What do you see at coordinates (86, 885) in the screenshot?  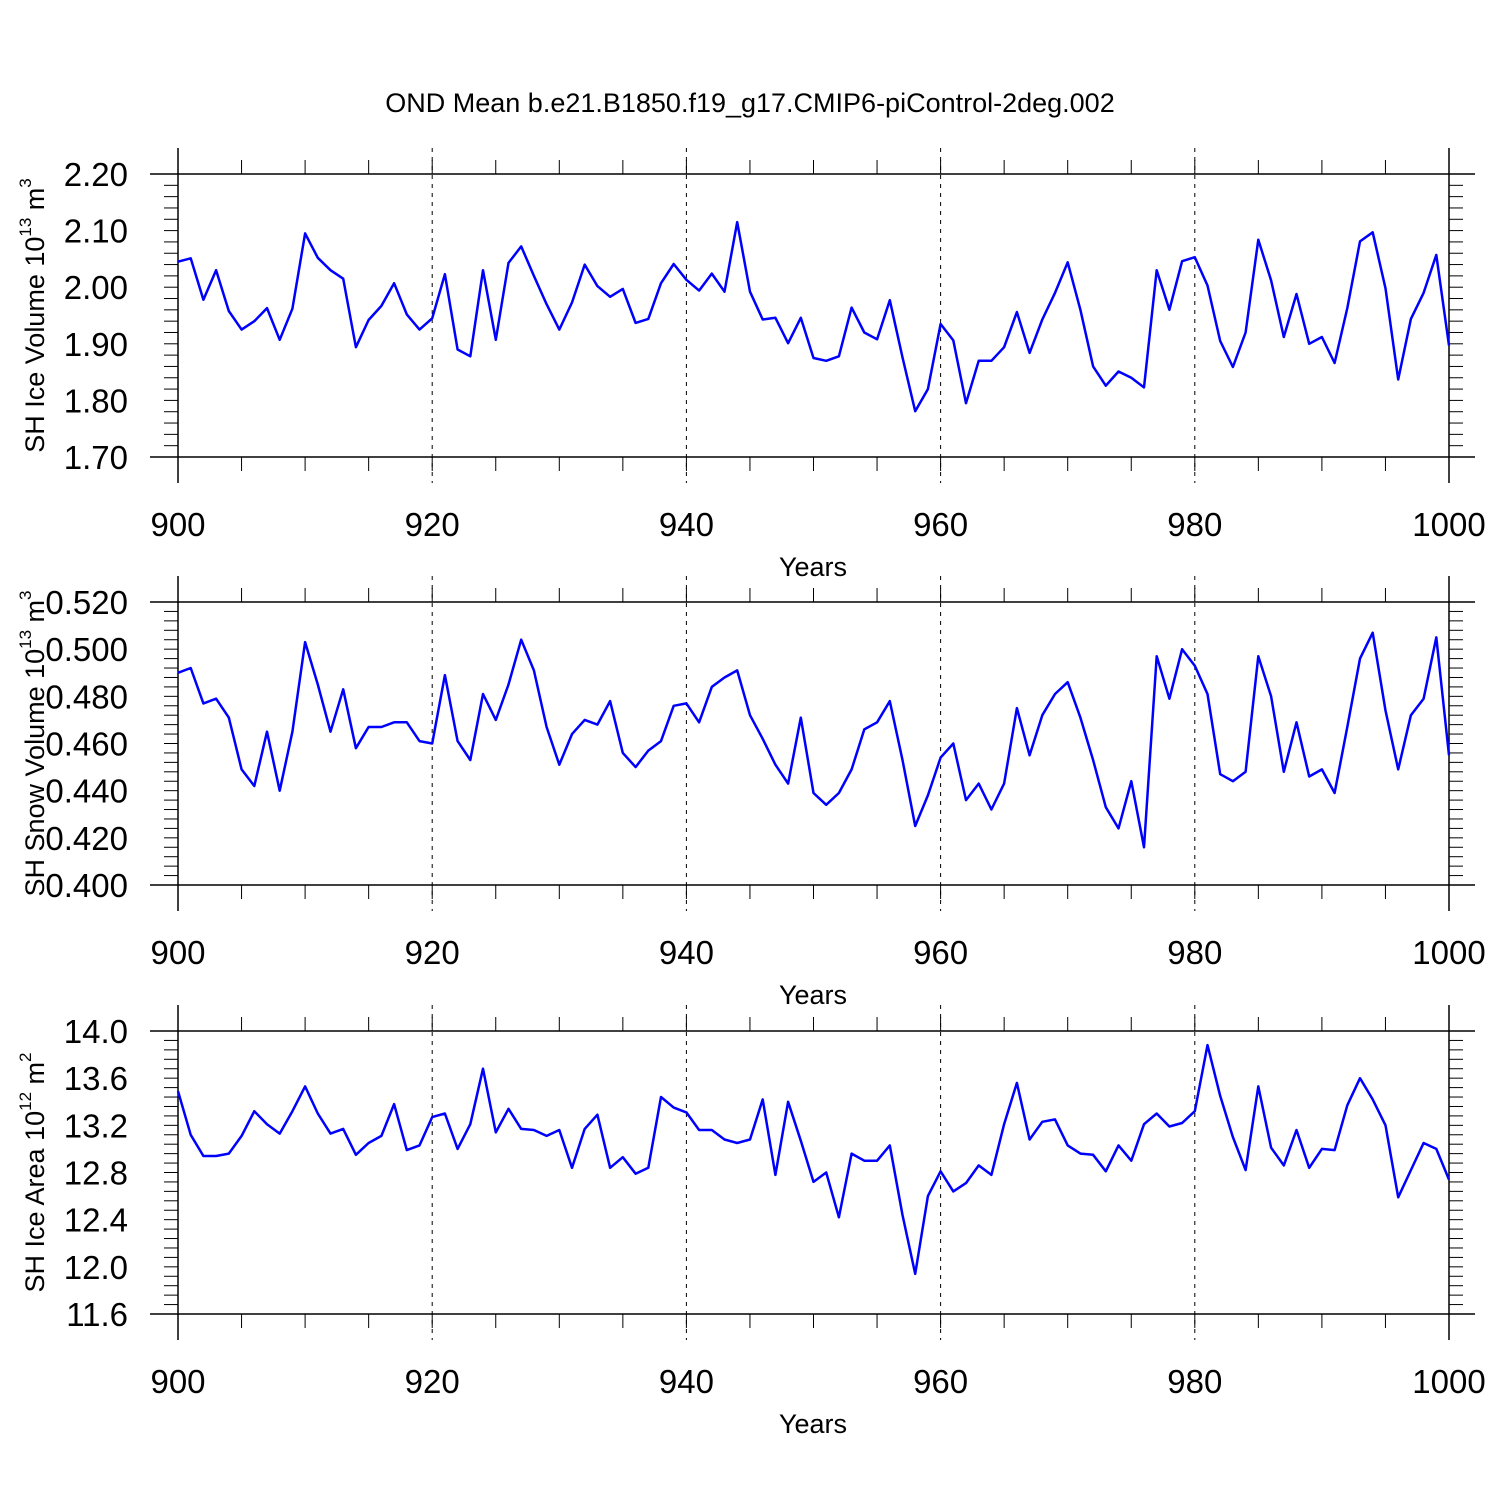 I see `y-tick-label: 0.400` at bounding box center [86, 885].